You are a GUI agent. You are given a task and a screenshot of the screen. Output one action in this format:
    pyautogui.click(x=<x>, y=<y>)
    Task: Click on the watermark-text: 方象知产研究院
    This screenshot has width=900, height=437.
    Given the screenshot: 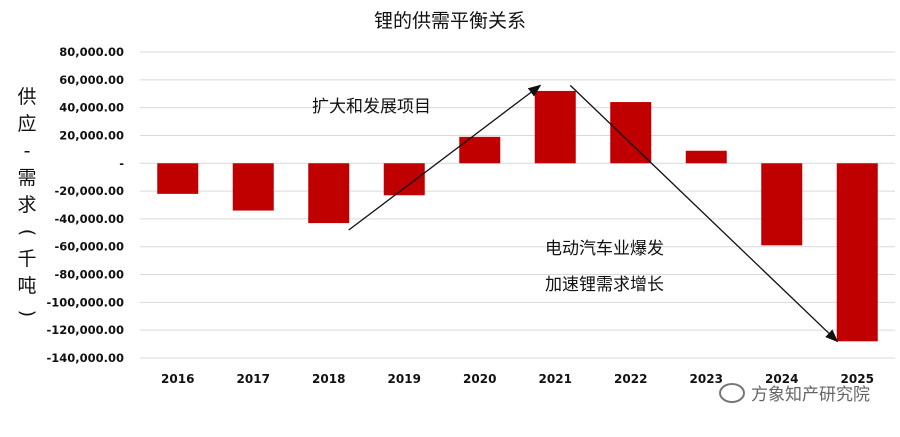 What is the action you would take?
    pyautogui.click(x=810, y=395)
    